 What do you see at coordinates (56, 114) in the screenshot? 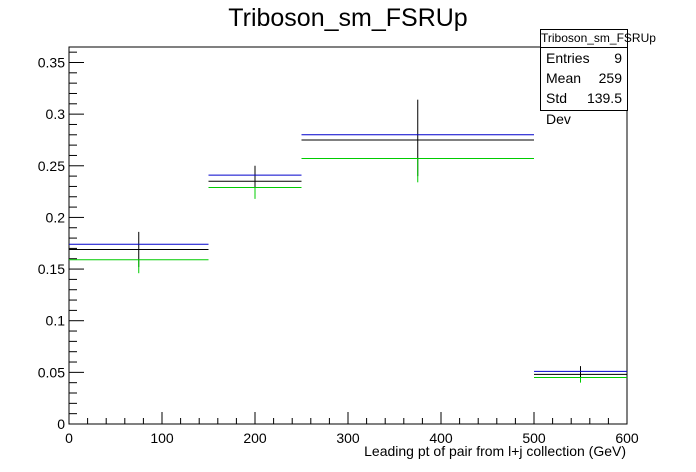
I see `y-tick-label: 0.3` at bounding box center [56, 114].